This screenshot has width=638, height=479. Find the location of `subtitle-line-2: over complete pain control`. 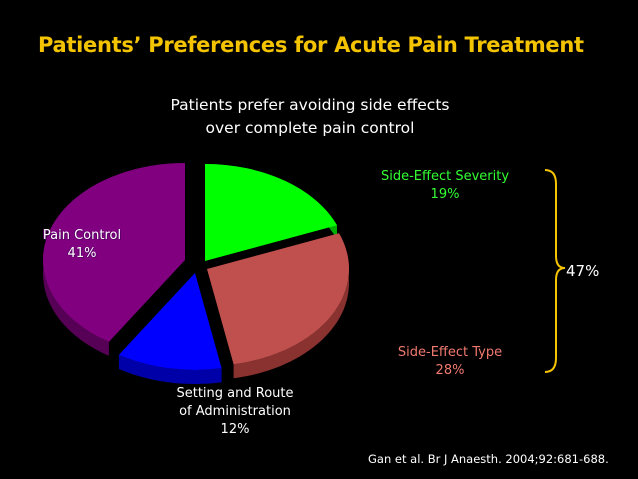

subtitle-line-2: over complete pain control is located at coordinates (310, 128).